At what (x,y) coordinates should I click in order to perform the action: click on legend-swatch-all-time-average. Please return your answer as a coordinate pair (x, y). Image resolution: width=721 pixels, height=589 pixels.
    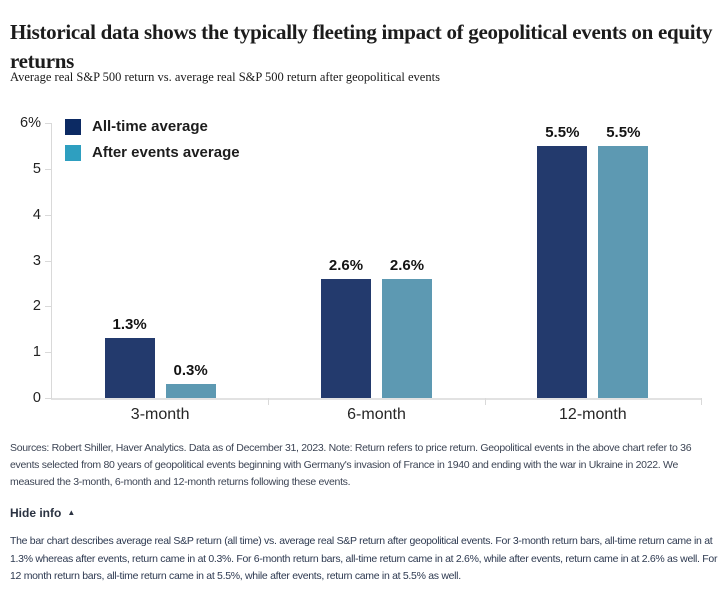
    Looking at the image, I should click on (73, 126).